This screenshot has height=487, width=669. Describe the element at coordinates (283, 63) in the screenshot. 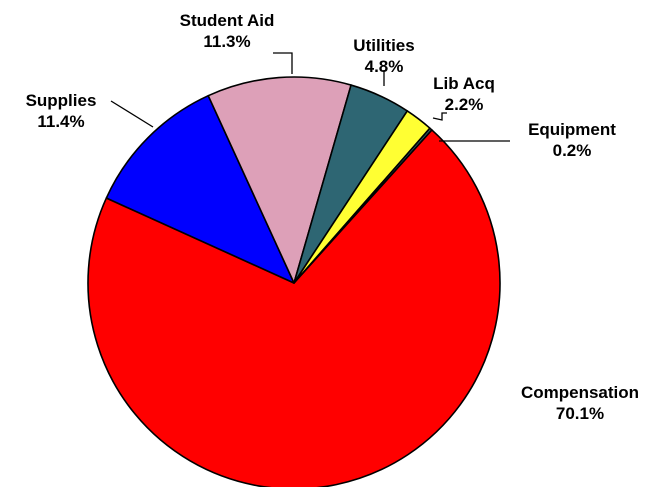

I see `leader-line-student-aid` at that location.